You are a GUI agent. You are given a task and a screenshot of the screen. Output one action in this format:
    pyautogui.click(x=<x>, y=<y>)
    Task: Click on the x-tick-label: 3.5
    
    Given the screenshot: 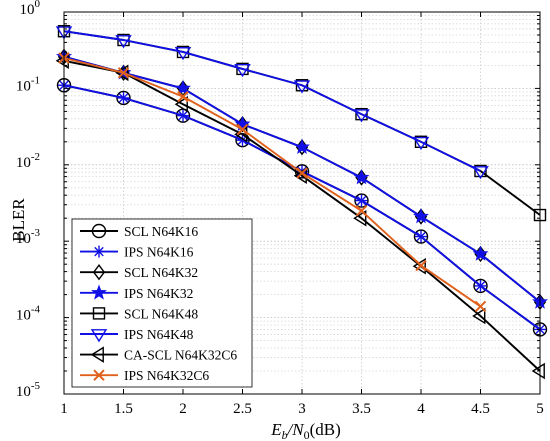 What is the action you would take?
    pyautogui.click(x=361, y=409)
    